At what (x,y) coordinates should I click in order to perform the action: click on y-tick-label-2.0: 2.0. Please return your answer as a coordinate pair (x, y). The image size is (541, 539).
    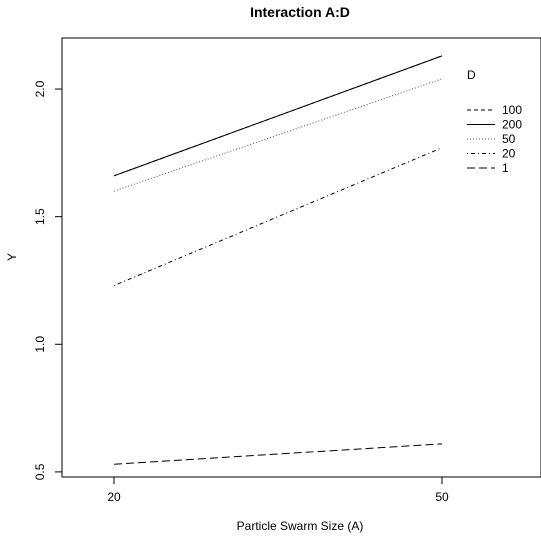
    Looking at the image, I should click on (40, 88).